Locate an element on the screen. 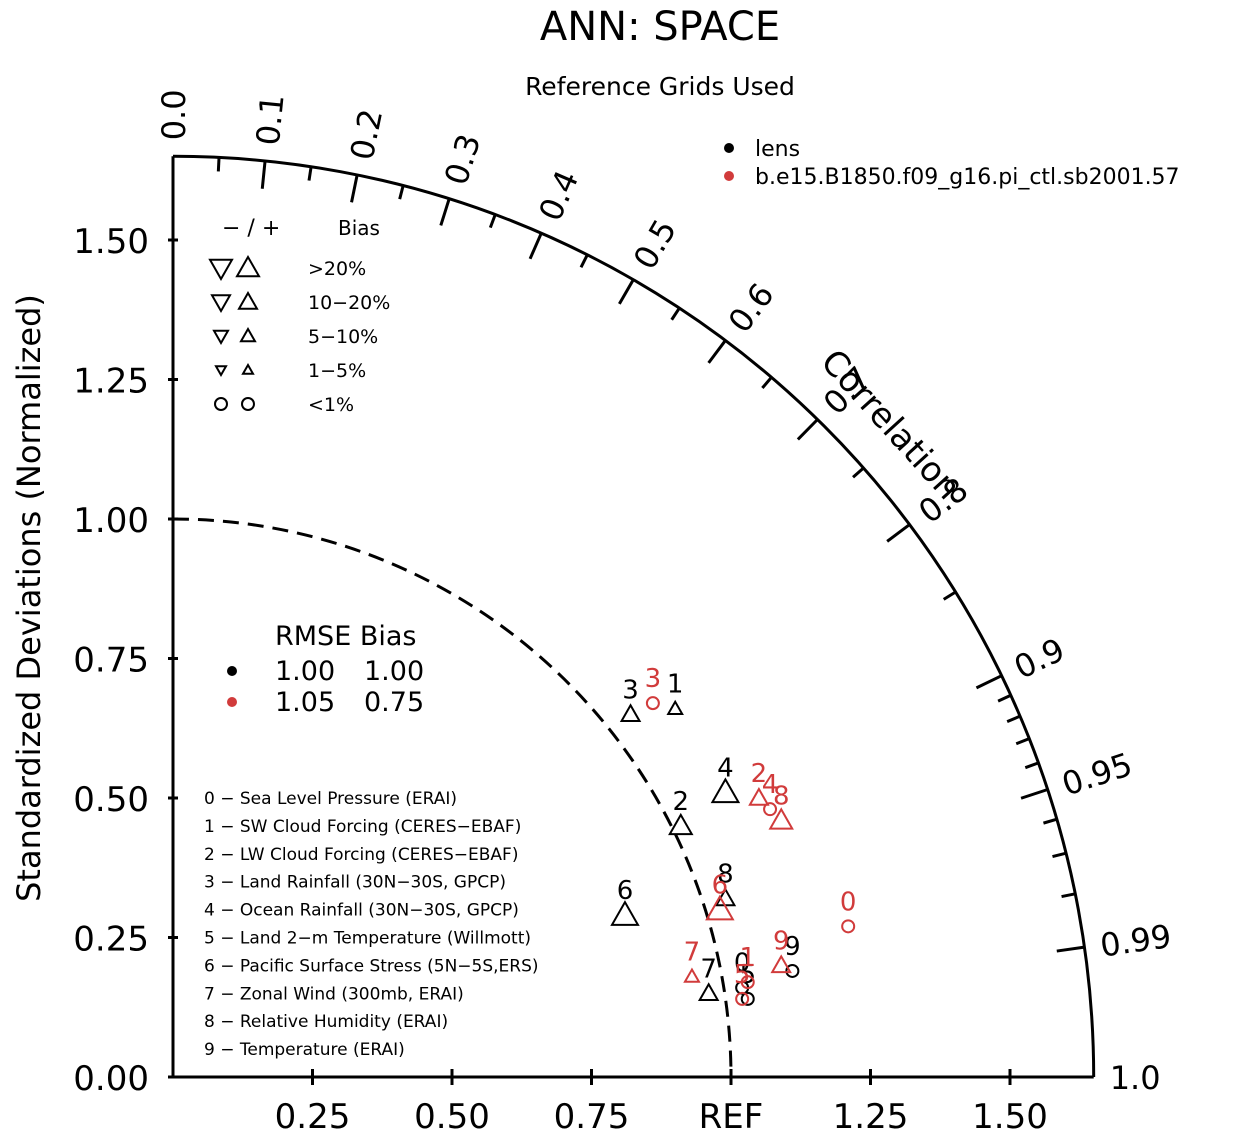 The image size is (1255, 1135). correlation-tick-label: 0.95 is located at coordinates (1097, 774).